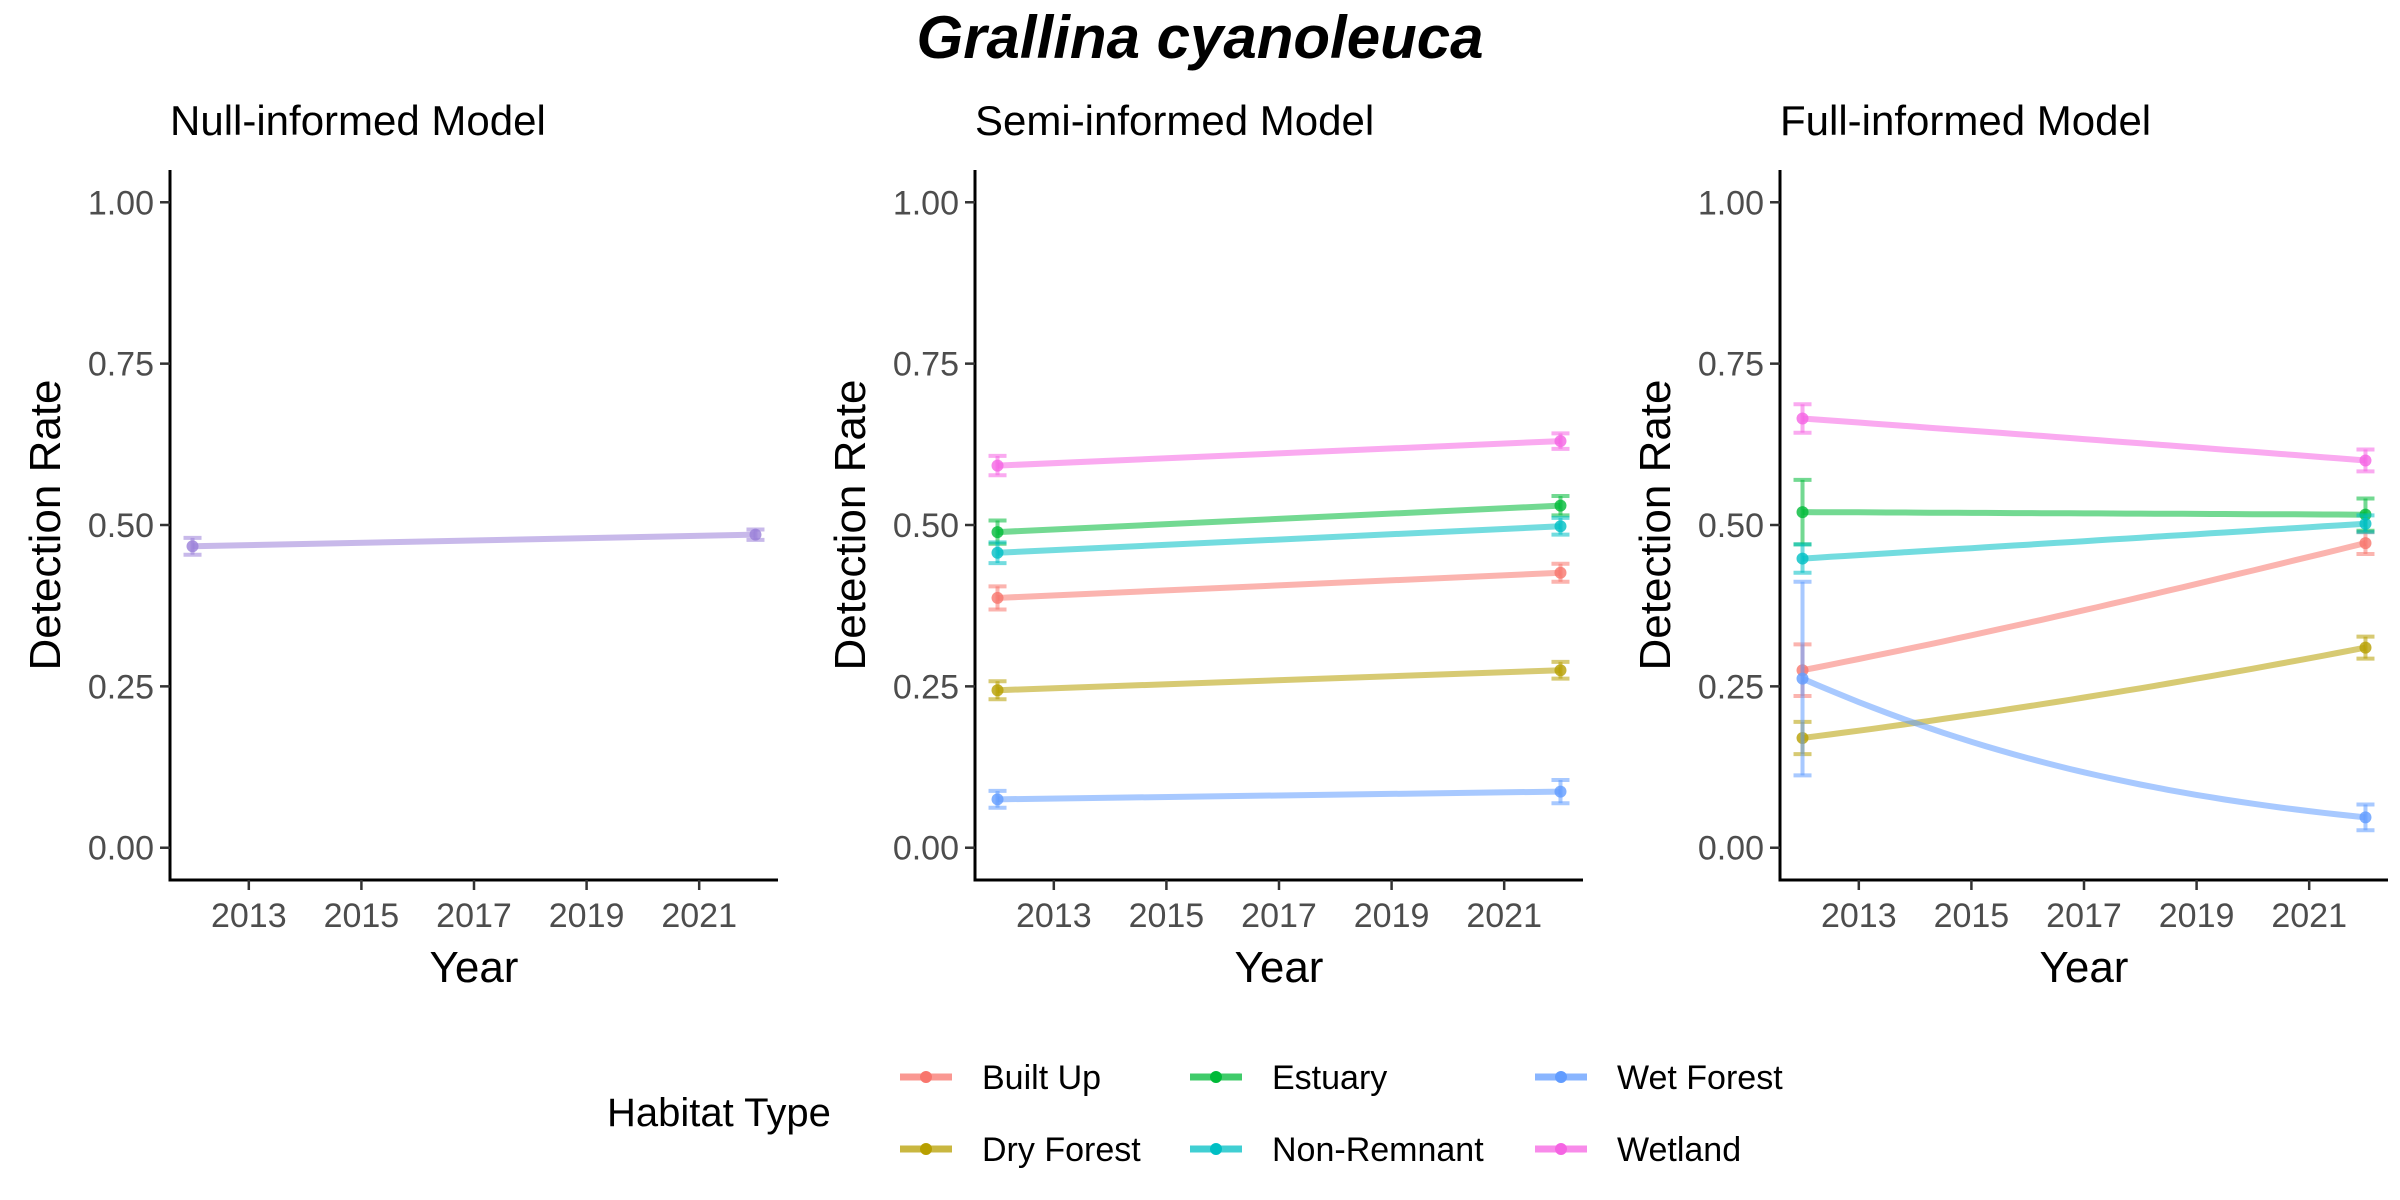 This screenshot has height=1200, width=2400. What do you see at coordinates (926, 203) in the screenshot?
I see `y-tick-label: 1.00` at bounding box center [926, 203].